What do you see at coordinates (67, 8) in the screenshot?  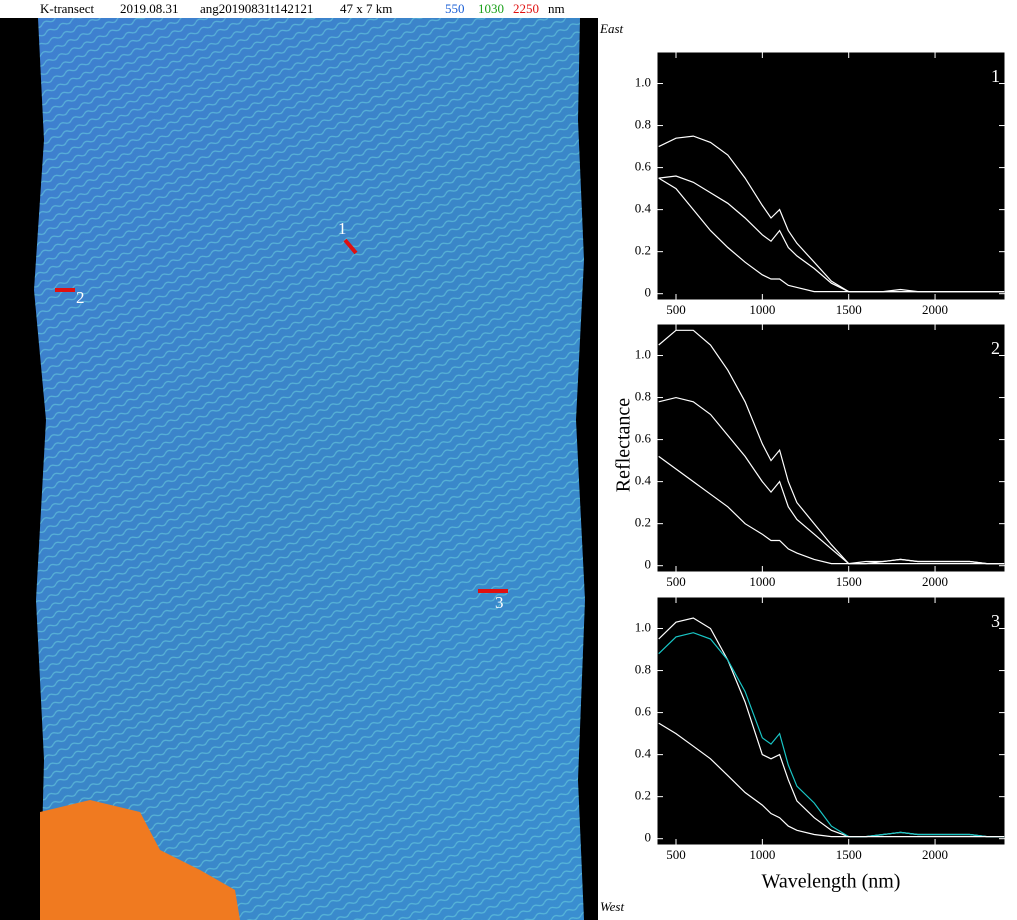 I see `header-site: K-transect` at bounding box center [67, 8].